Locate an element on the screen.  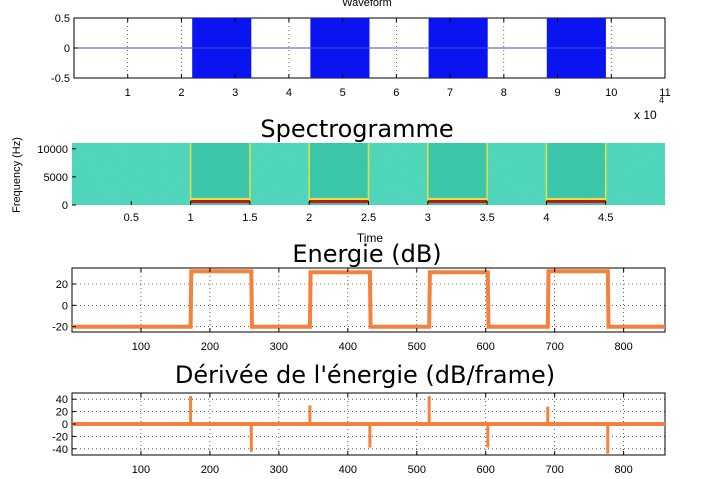
x-tick-label: 2.5 is located at coordinates (368, 218).